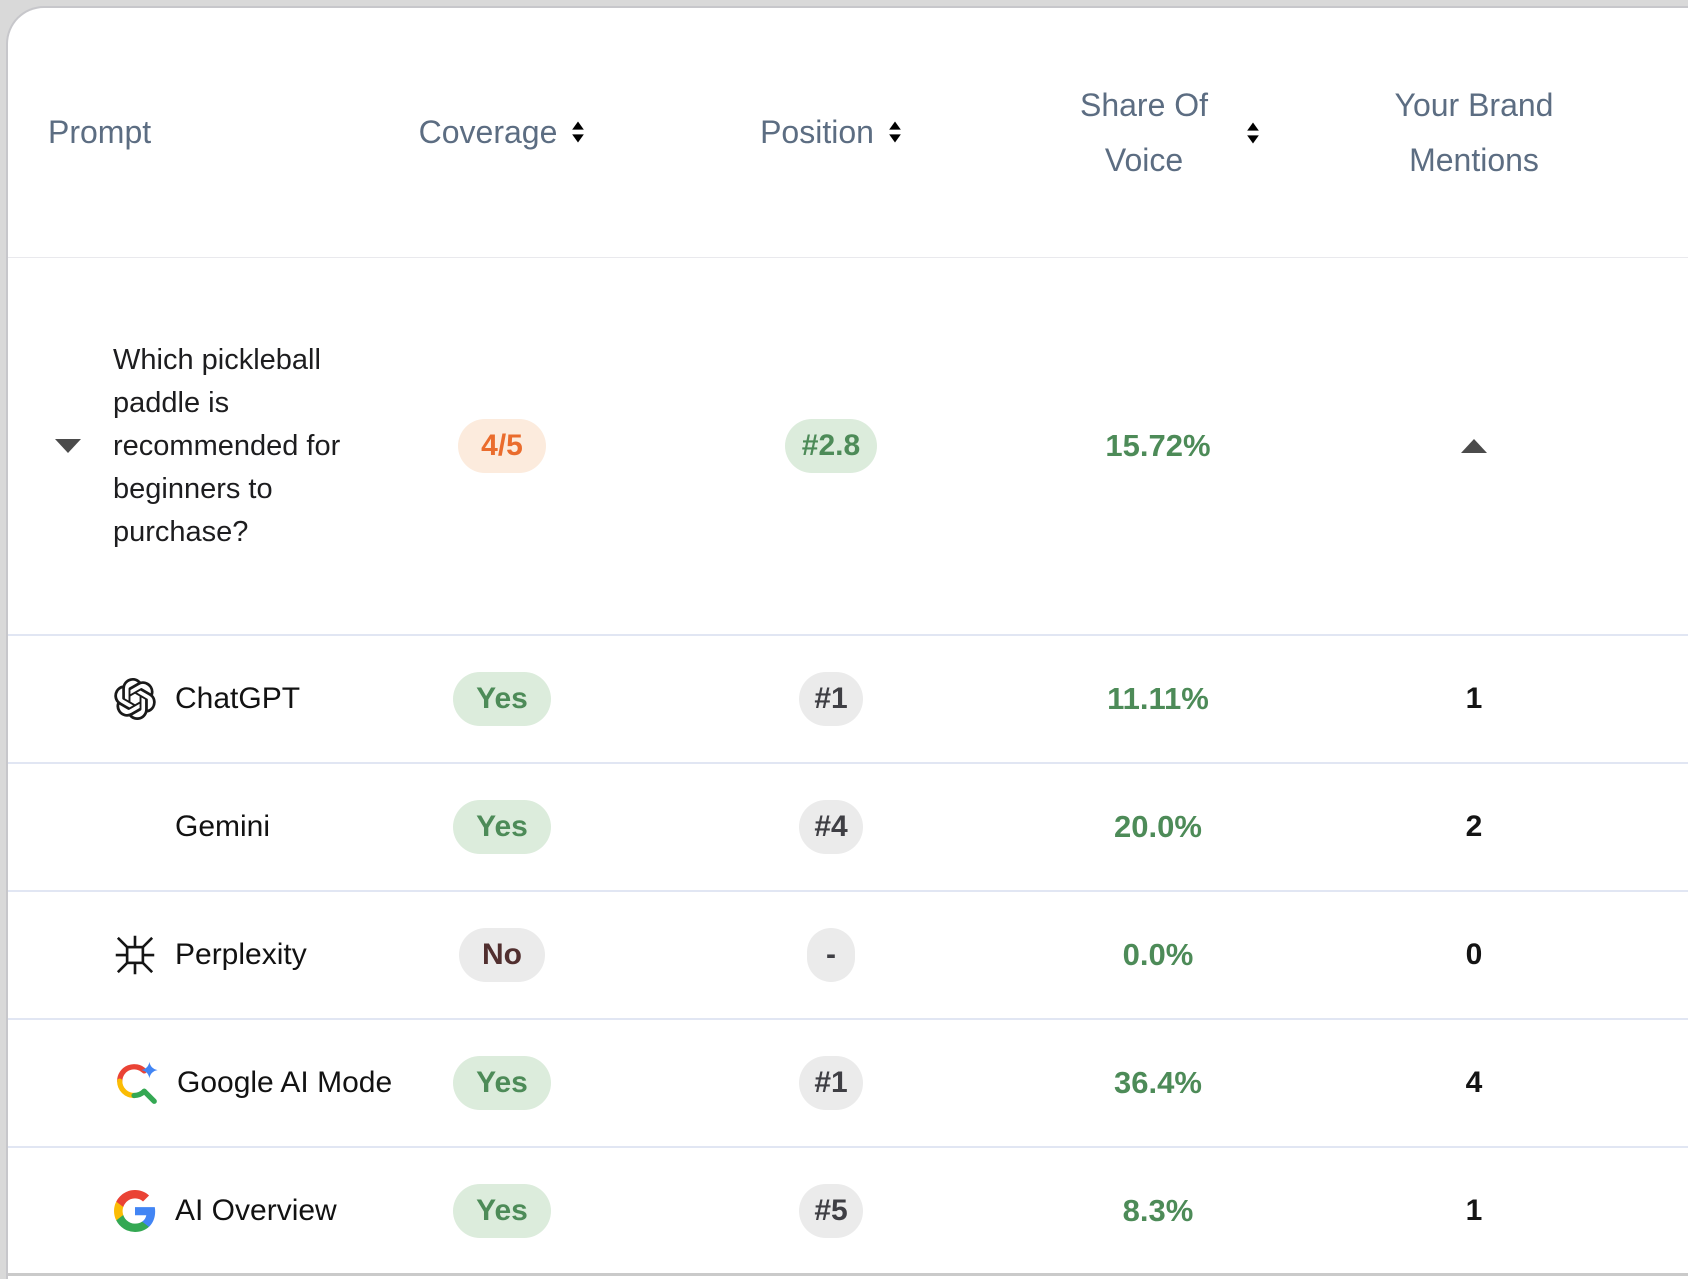 The width and height of the screenshot is (1688, 1279). I want to click on brand-mentions-value: 2, so click(1474, 826).